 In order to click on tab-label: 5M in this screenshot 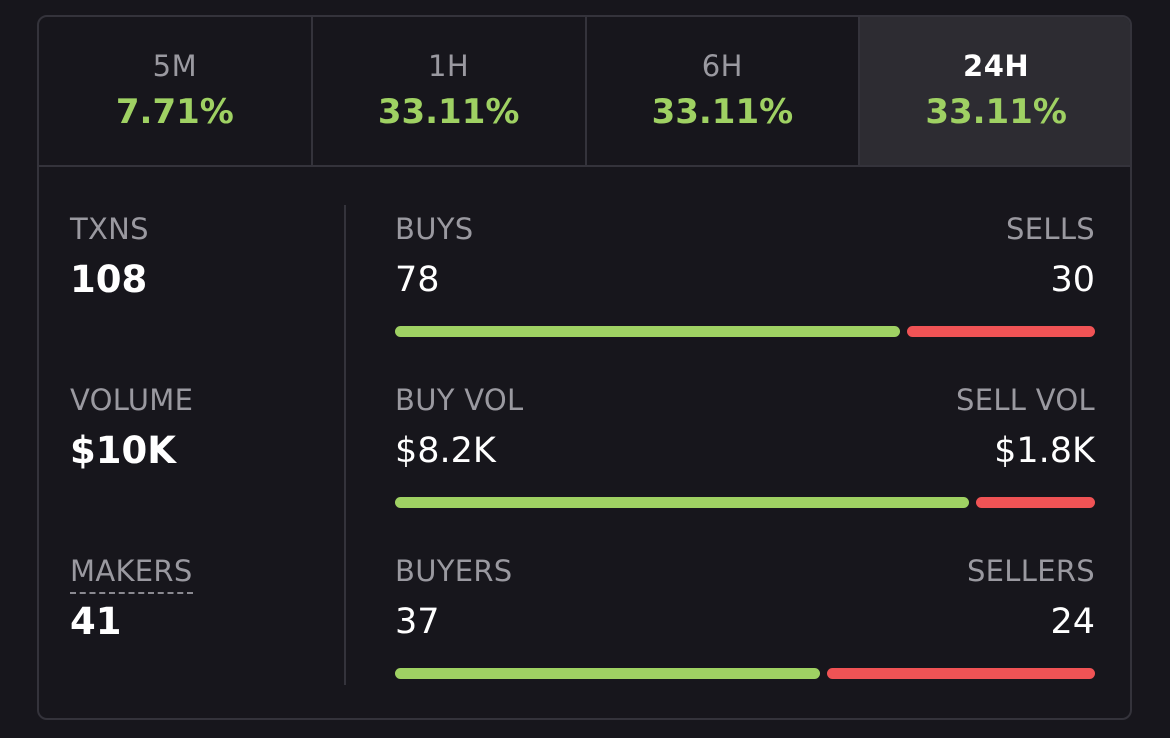, I will do `click(175, 66)`.